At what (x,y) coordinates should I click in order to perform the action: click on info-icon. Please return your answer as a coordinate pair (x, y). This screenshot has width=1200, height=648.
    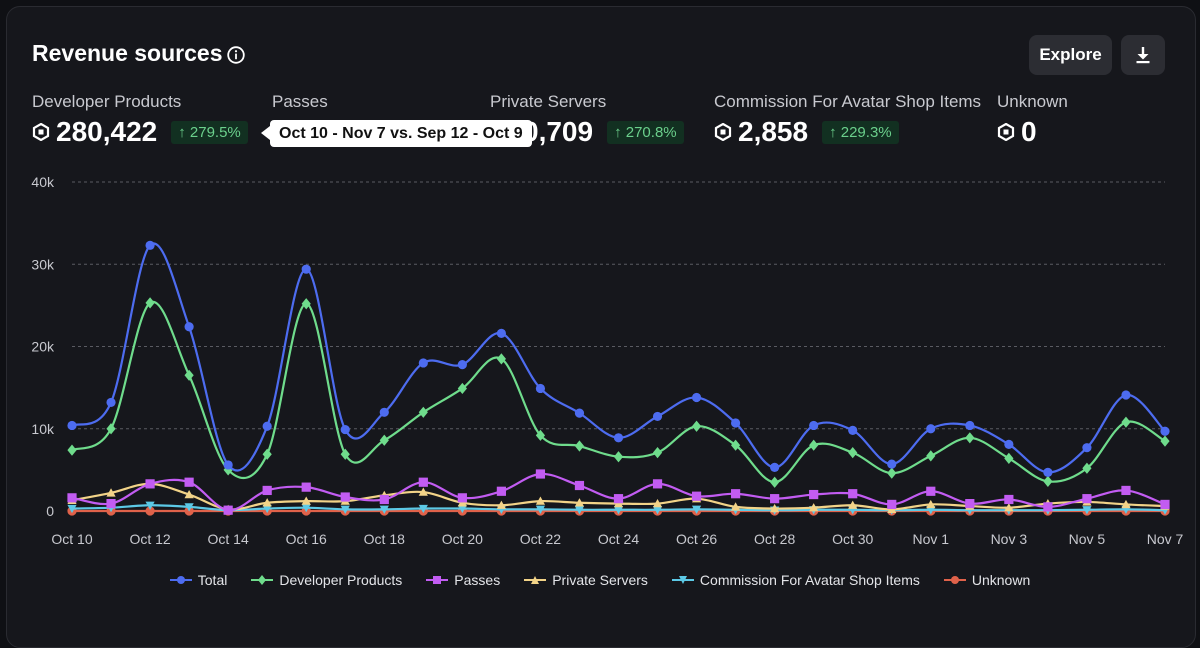
    Looking at the image, I should click on (236, 55).